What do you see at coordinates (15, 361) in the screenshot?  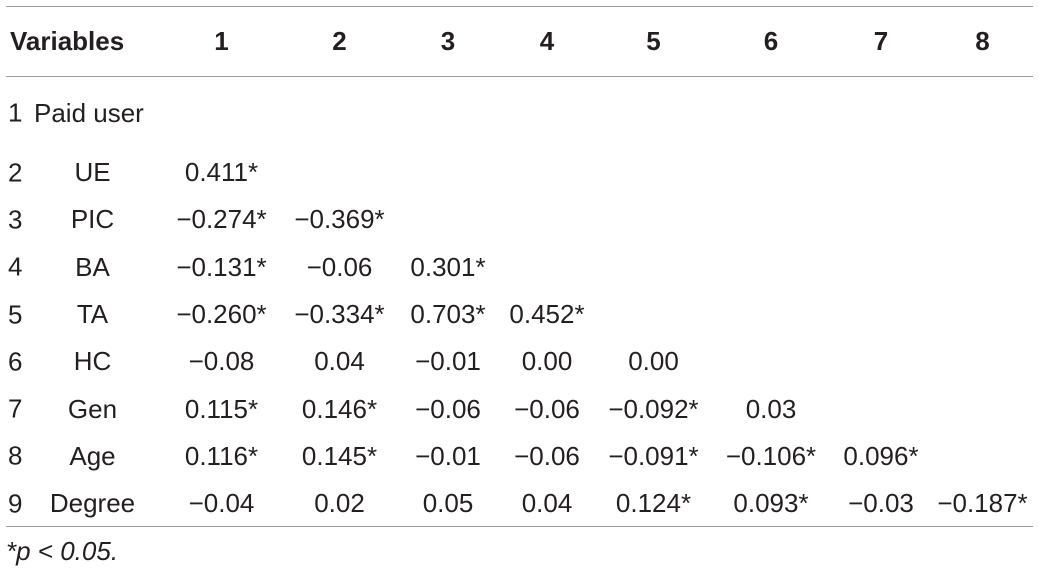 I see `row-number: 6` at bounding box center [15, 361].